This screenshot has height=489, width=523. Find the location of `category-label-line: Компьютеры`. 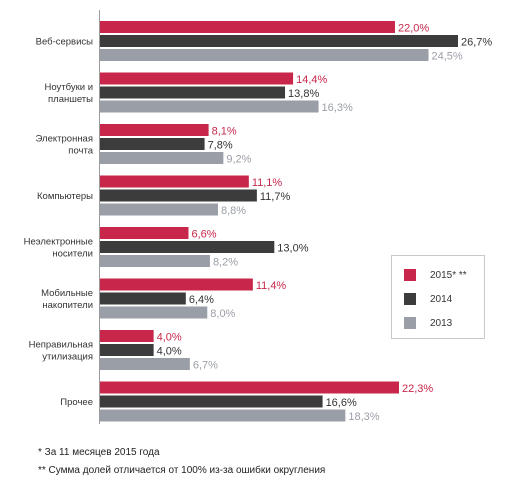

category-label-line: Компьютеры is located at coordinates (65, 196).